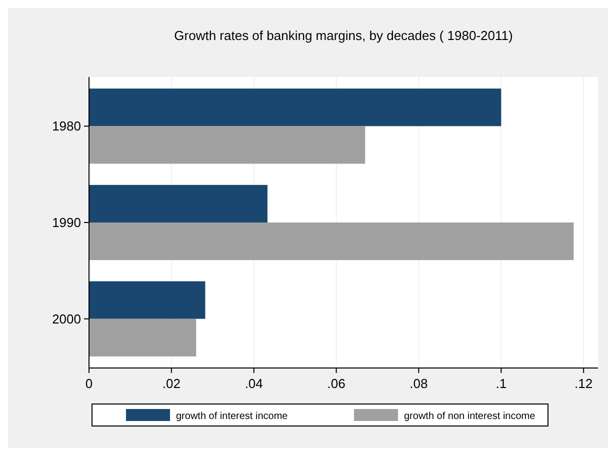 This screenshot has height=454, width=608. What do you see at coordinates (89, 383) in the screenshot?
I see `x-tick-label: 0` at bounding box center [89, 383].